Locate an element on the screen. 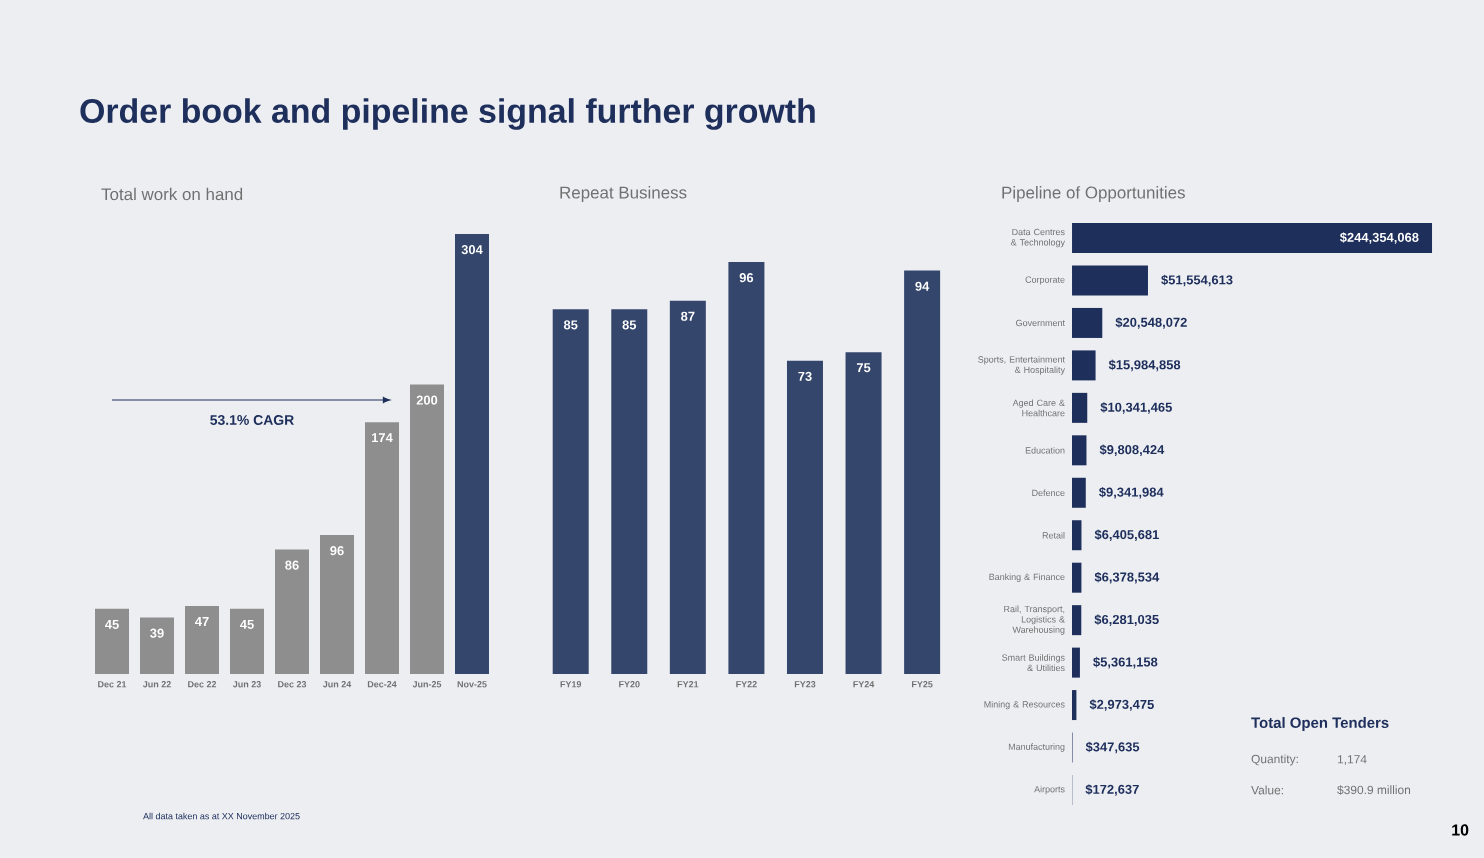 This screenshot has width=1484, height=858. chart-title: Pipeline of Opportunities is located at coordinates (1093, 194).